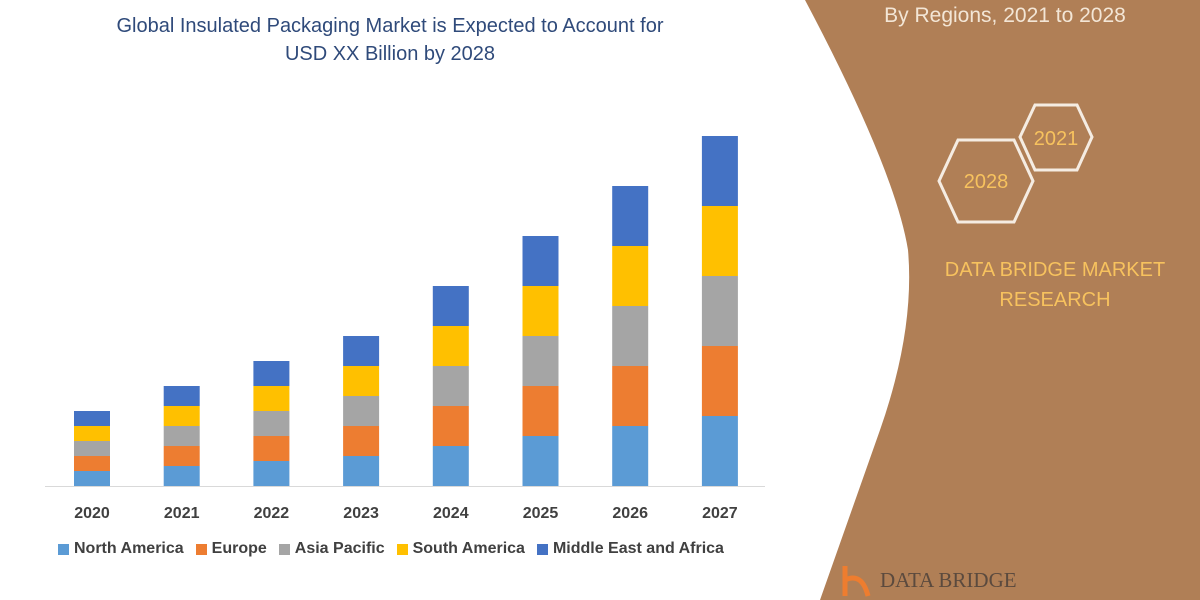 The image size is (1200, 600). I want to click on side-subtitle: By Regions, 2021 to 2028, so click(1005, 15).